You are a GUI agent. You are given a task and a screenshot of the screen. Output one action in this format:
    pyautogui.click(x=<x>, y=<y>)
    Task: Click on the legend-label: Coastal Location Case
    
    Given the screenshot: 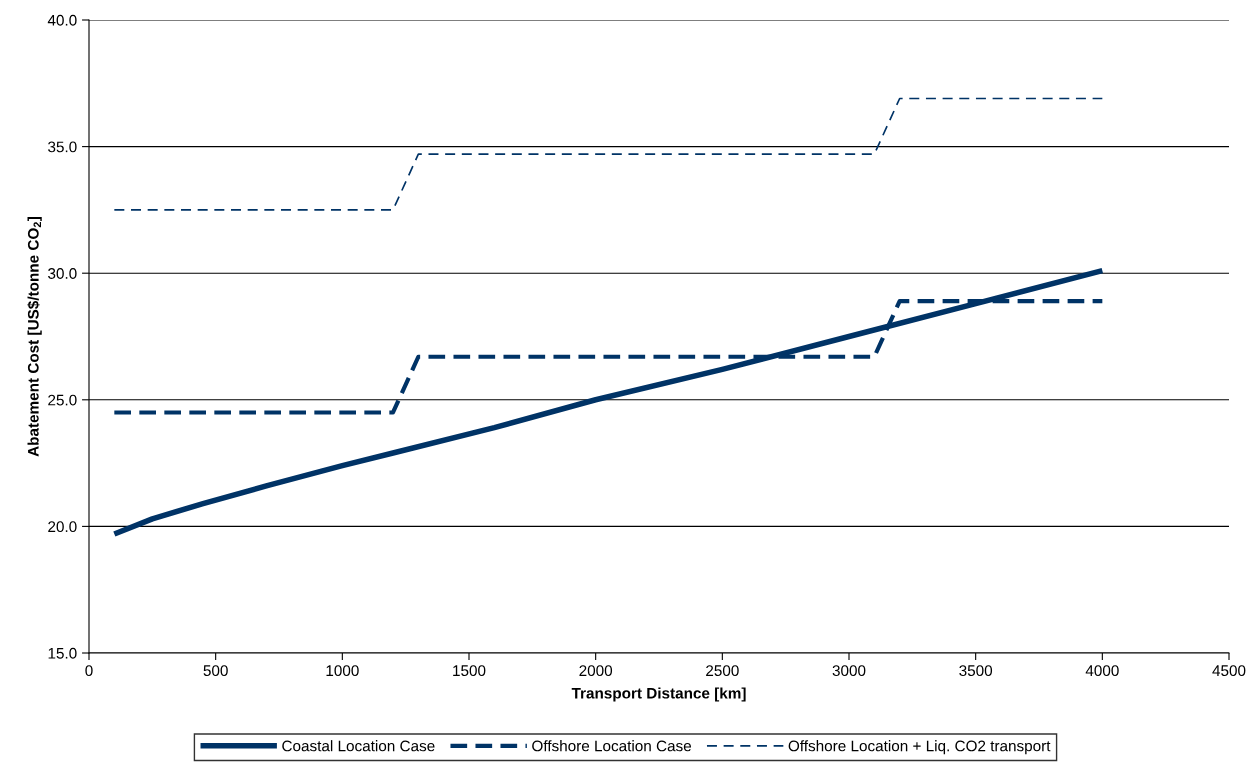 What is the action you would take?
    pyautogui.click(x=358, y=746)
    